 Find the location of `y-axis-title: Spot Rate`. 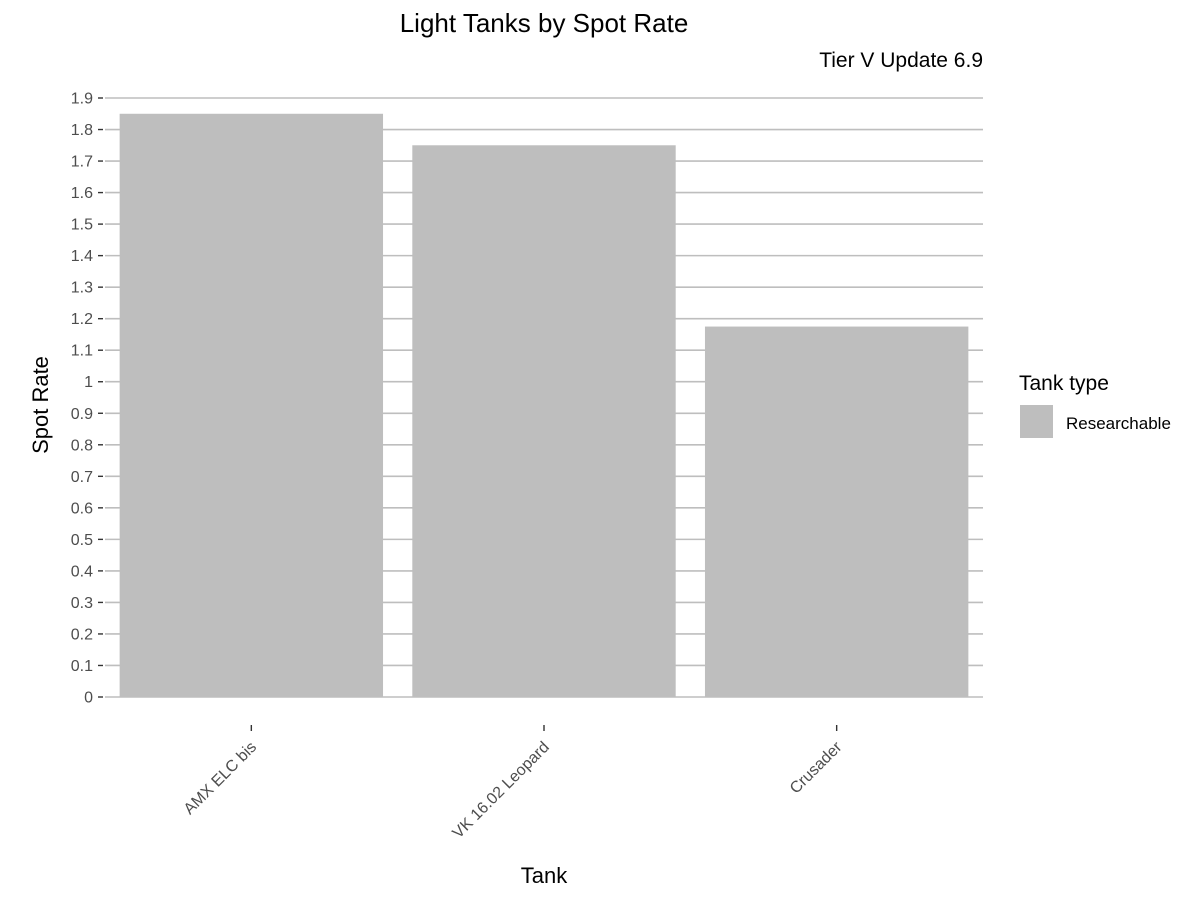

y-axis-title: Spot Rate is located at coordinates (40, 405).